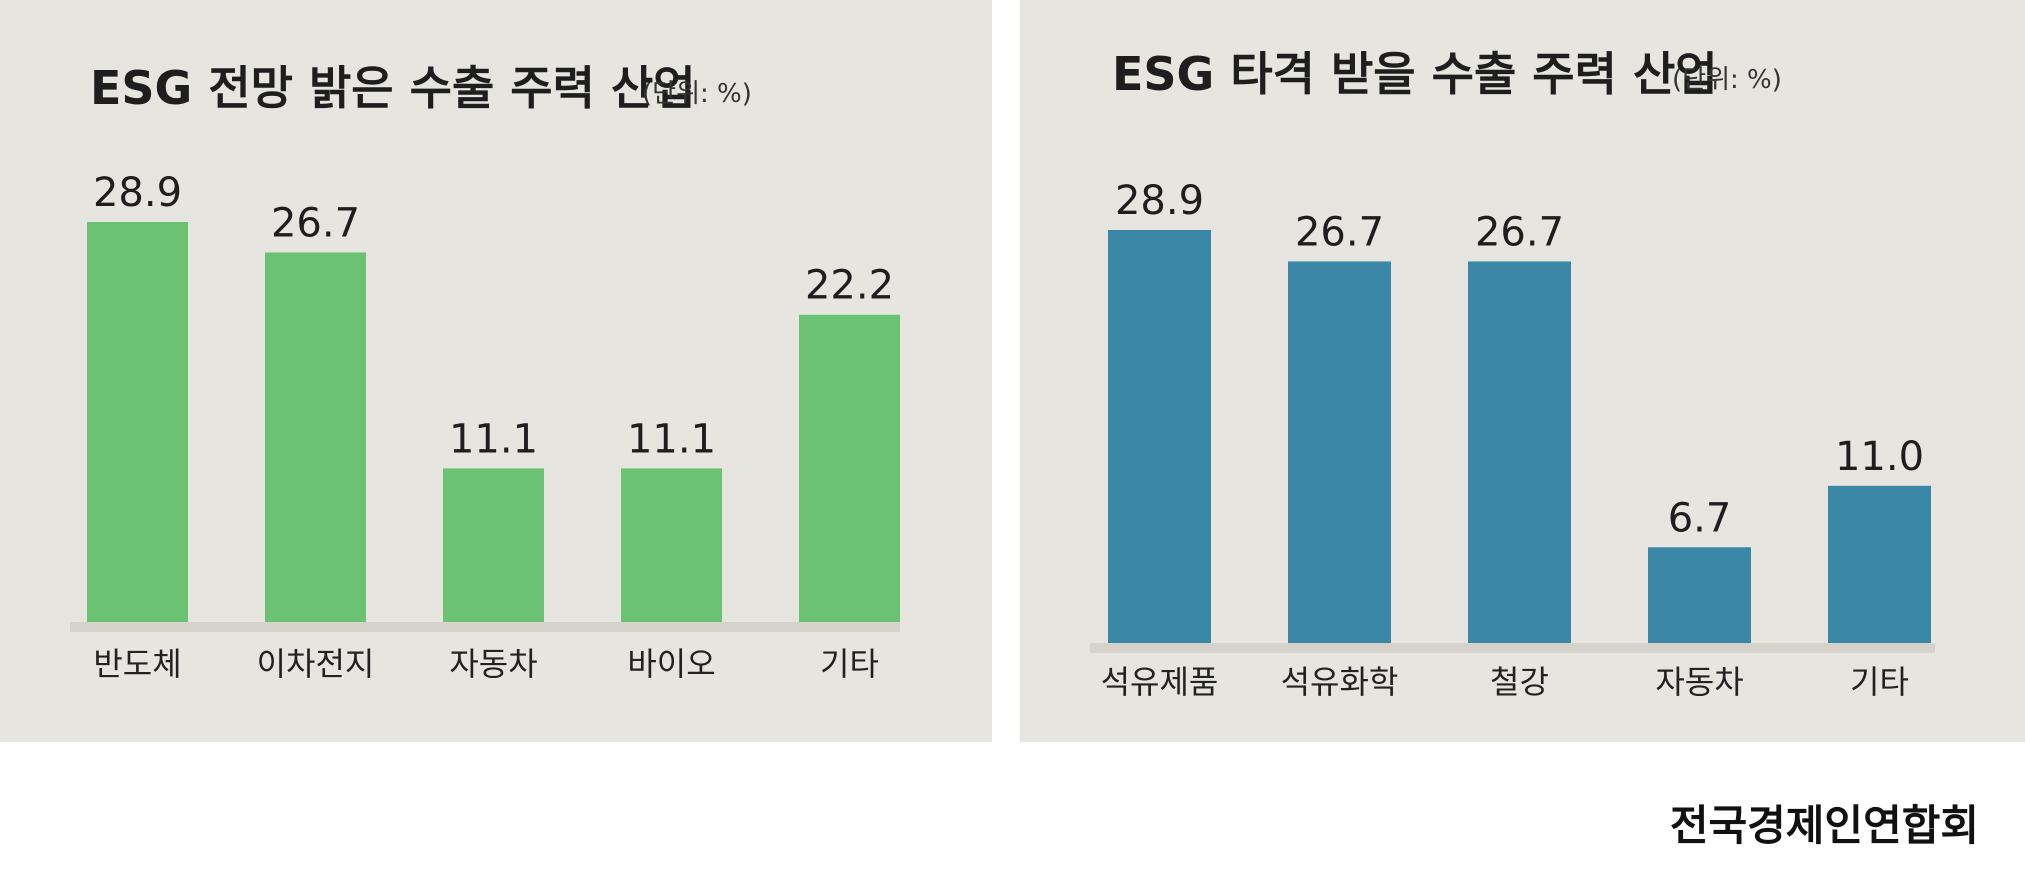  I want to click on chart-right-category-label-1: 석유제품, so click(1160, 682).